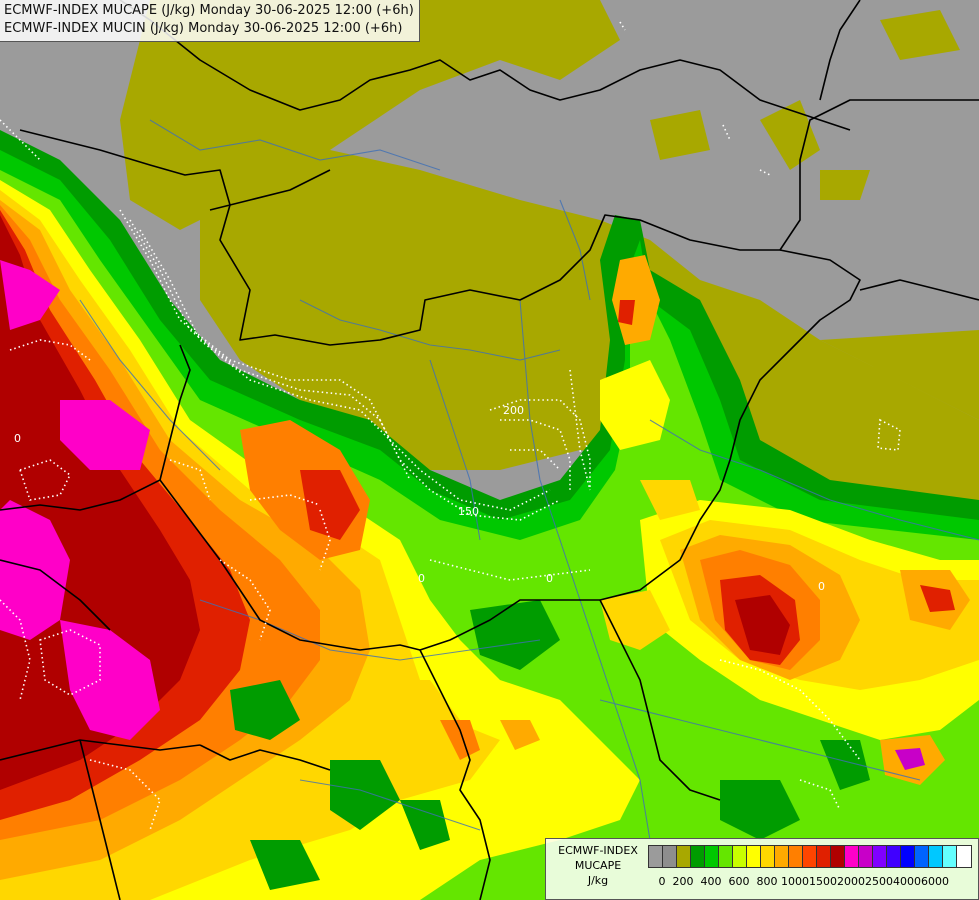 The width and height of the screenshot is (979, 900). Describe the element at coordinates (795, 881) in the screenshot. I see `legend-tick-label: 1000` at that location.